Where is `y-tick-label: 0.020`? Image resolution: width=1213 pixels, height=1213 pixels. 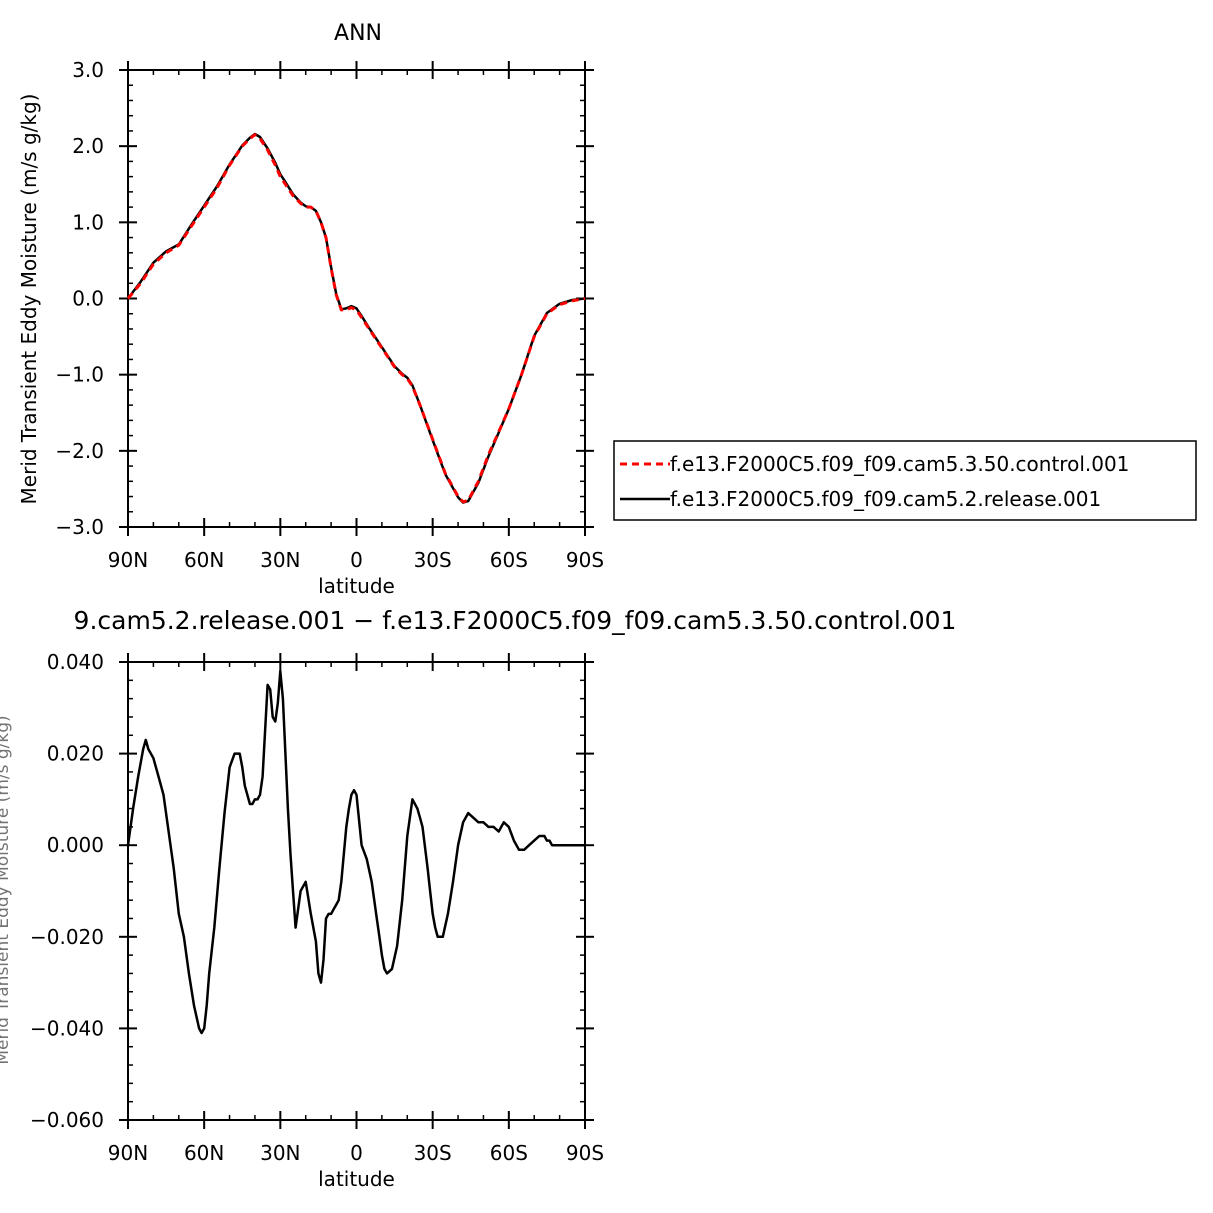 y-tick-label: 0.020 is located at coordinates (75, 754).